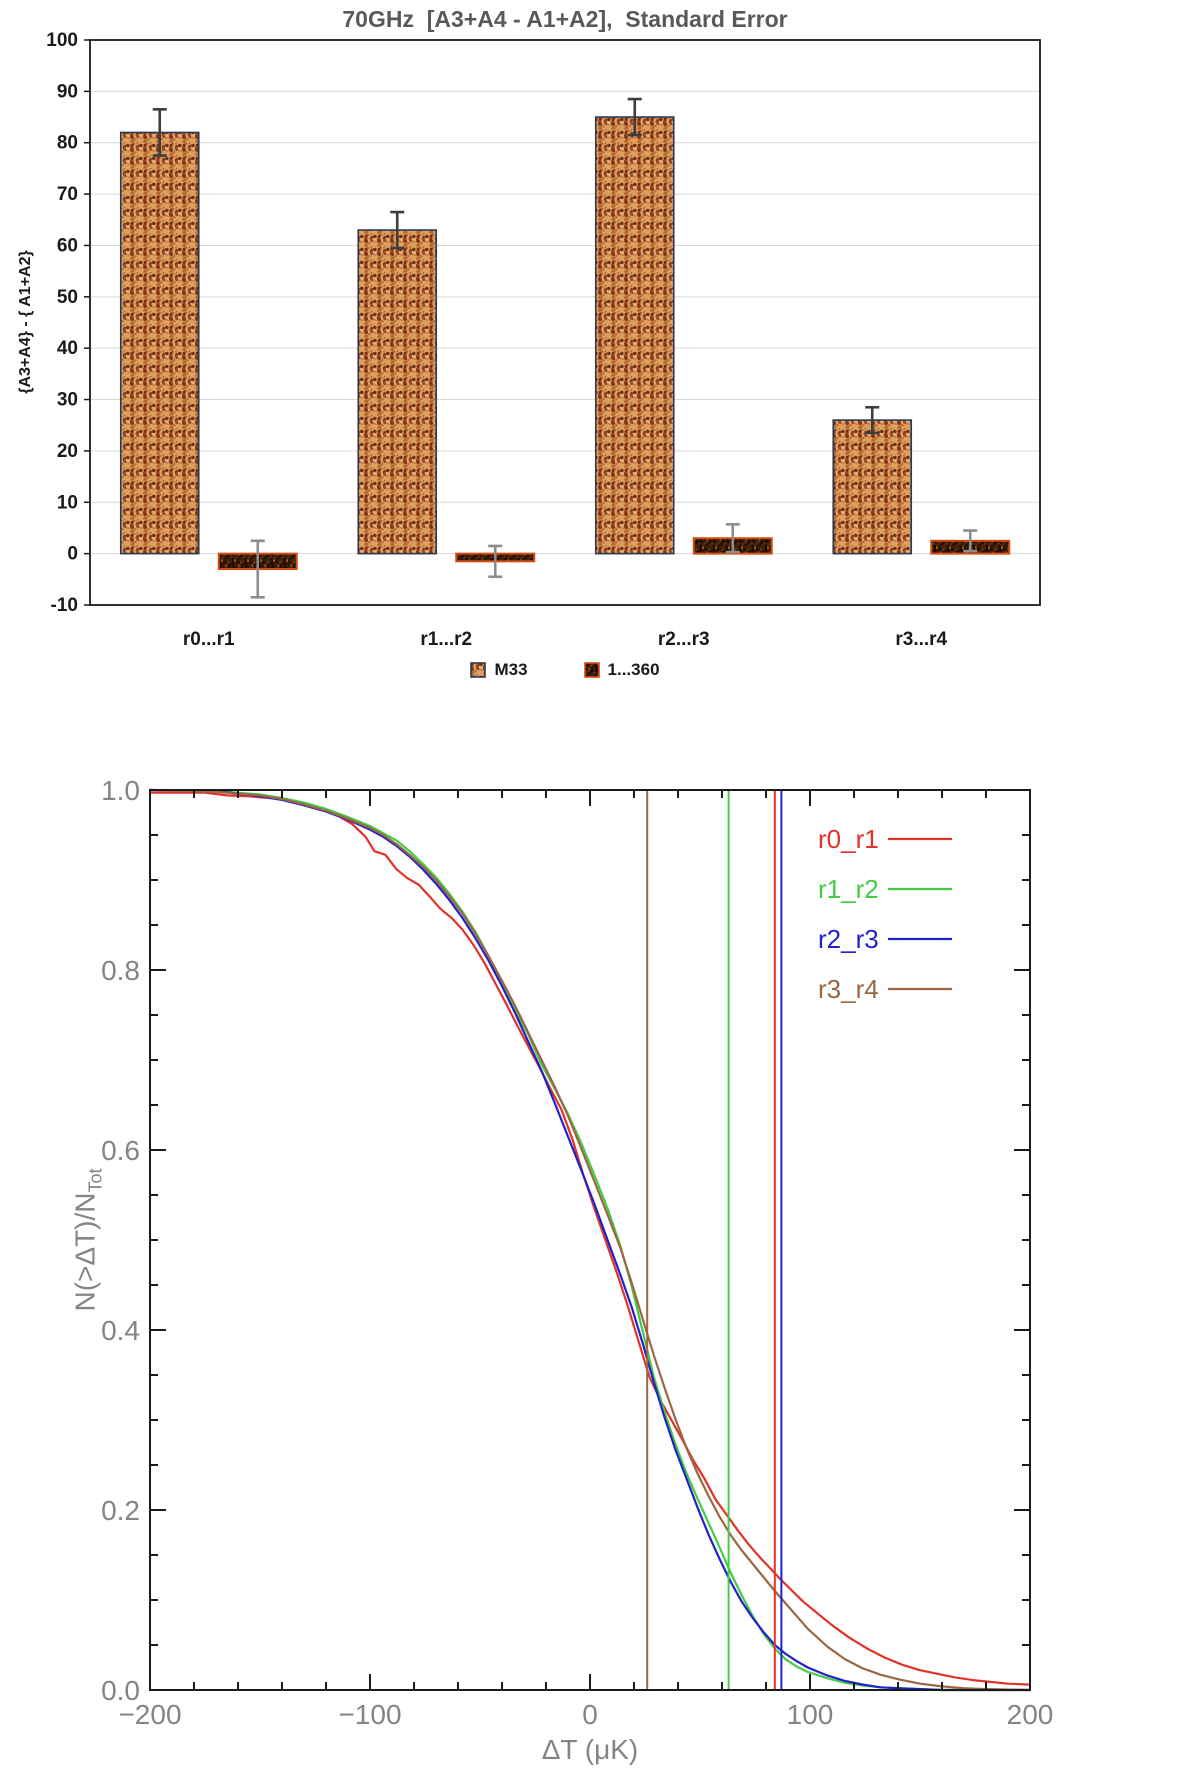  I want to click on y-tick-label: 0.4, so click(120, 1330).